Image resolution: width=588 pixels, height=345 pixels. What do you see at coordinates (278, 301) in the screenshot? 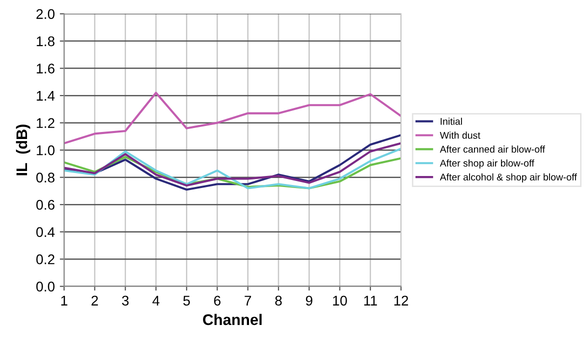
I see `x-tick-label: 8` at bounding box center [278, 301].